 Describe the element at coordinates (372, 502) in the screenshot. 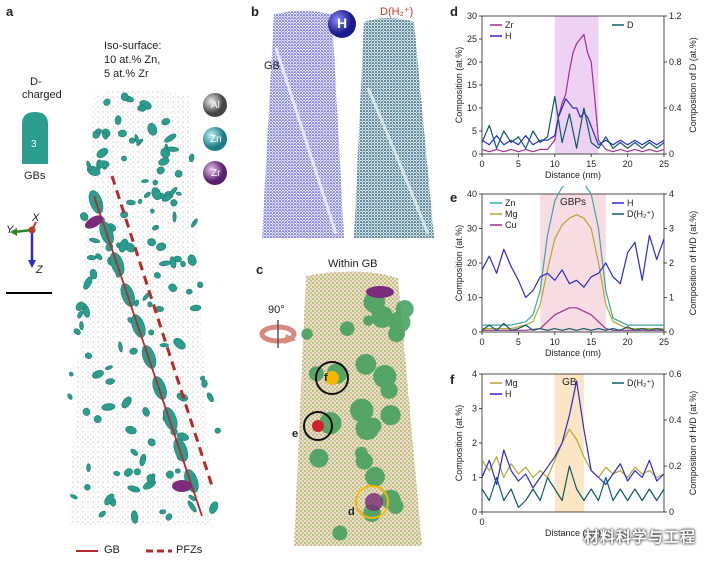

I see `marker-d-circle` at that location.